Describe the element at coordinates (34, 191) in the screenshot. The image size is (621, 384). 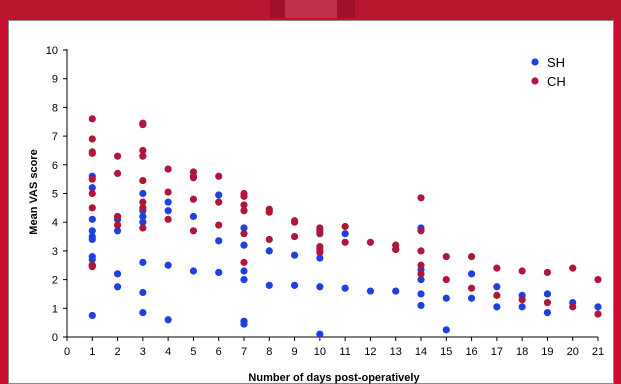
I see `y-axis-title: Mean VAS score` at that location.